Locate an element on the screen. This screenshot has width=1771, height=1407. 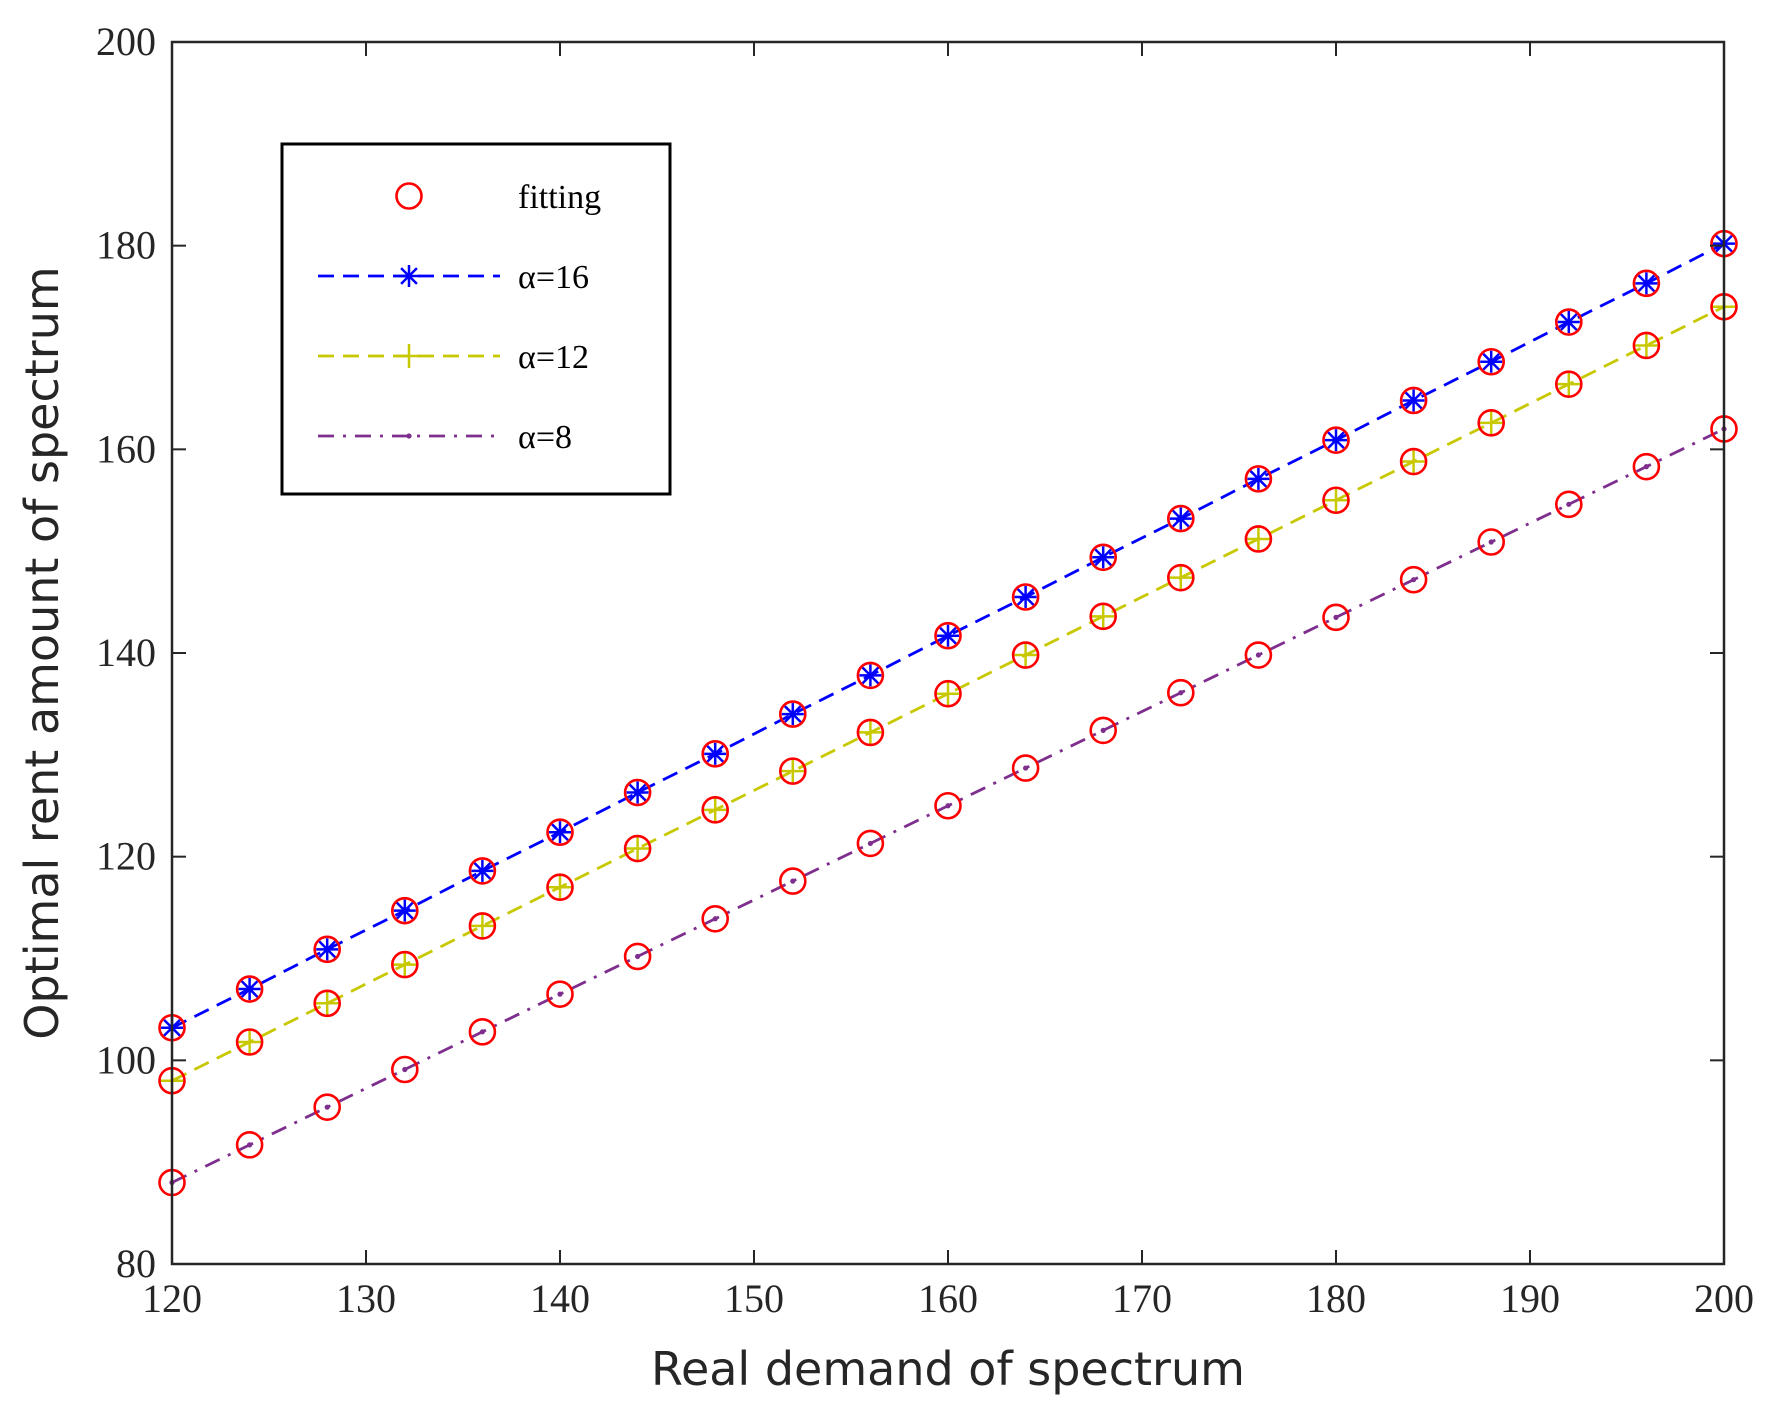
y-tick-label: 180 is located at coordinates (126, 245).